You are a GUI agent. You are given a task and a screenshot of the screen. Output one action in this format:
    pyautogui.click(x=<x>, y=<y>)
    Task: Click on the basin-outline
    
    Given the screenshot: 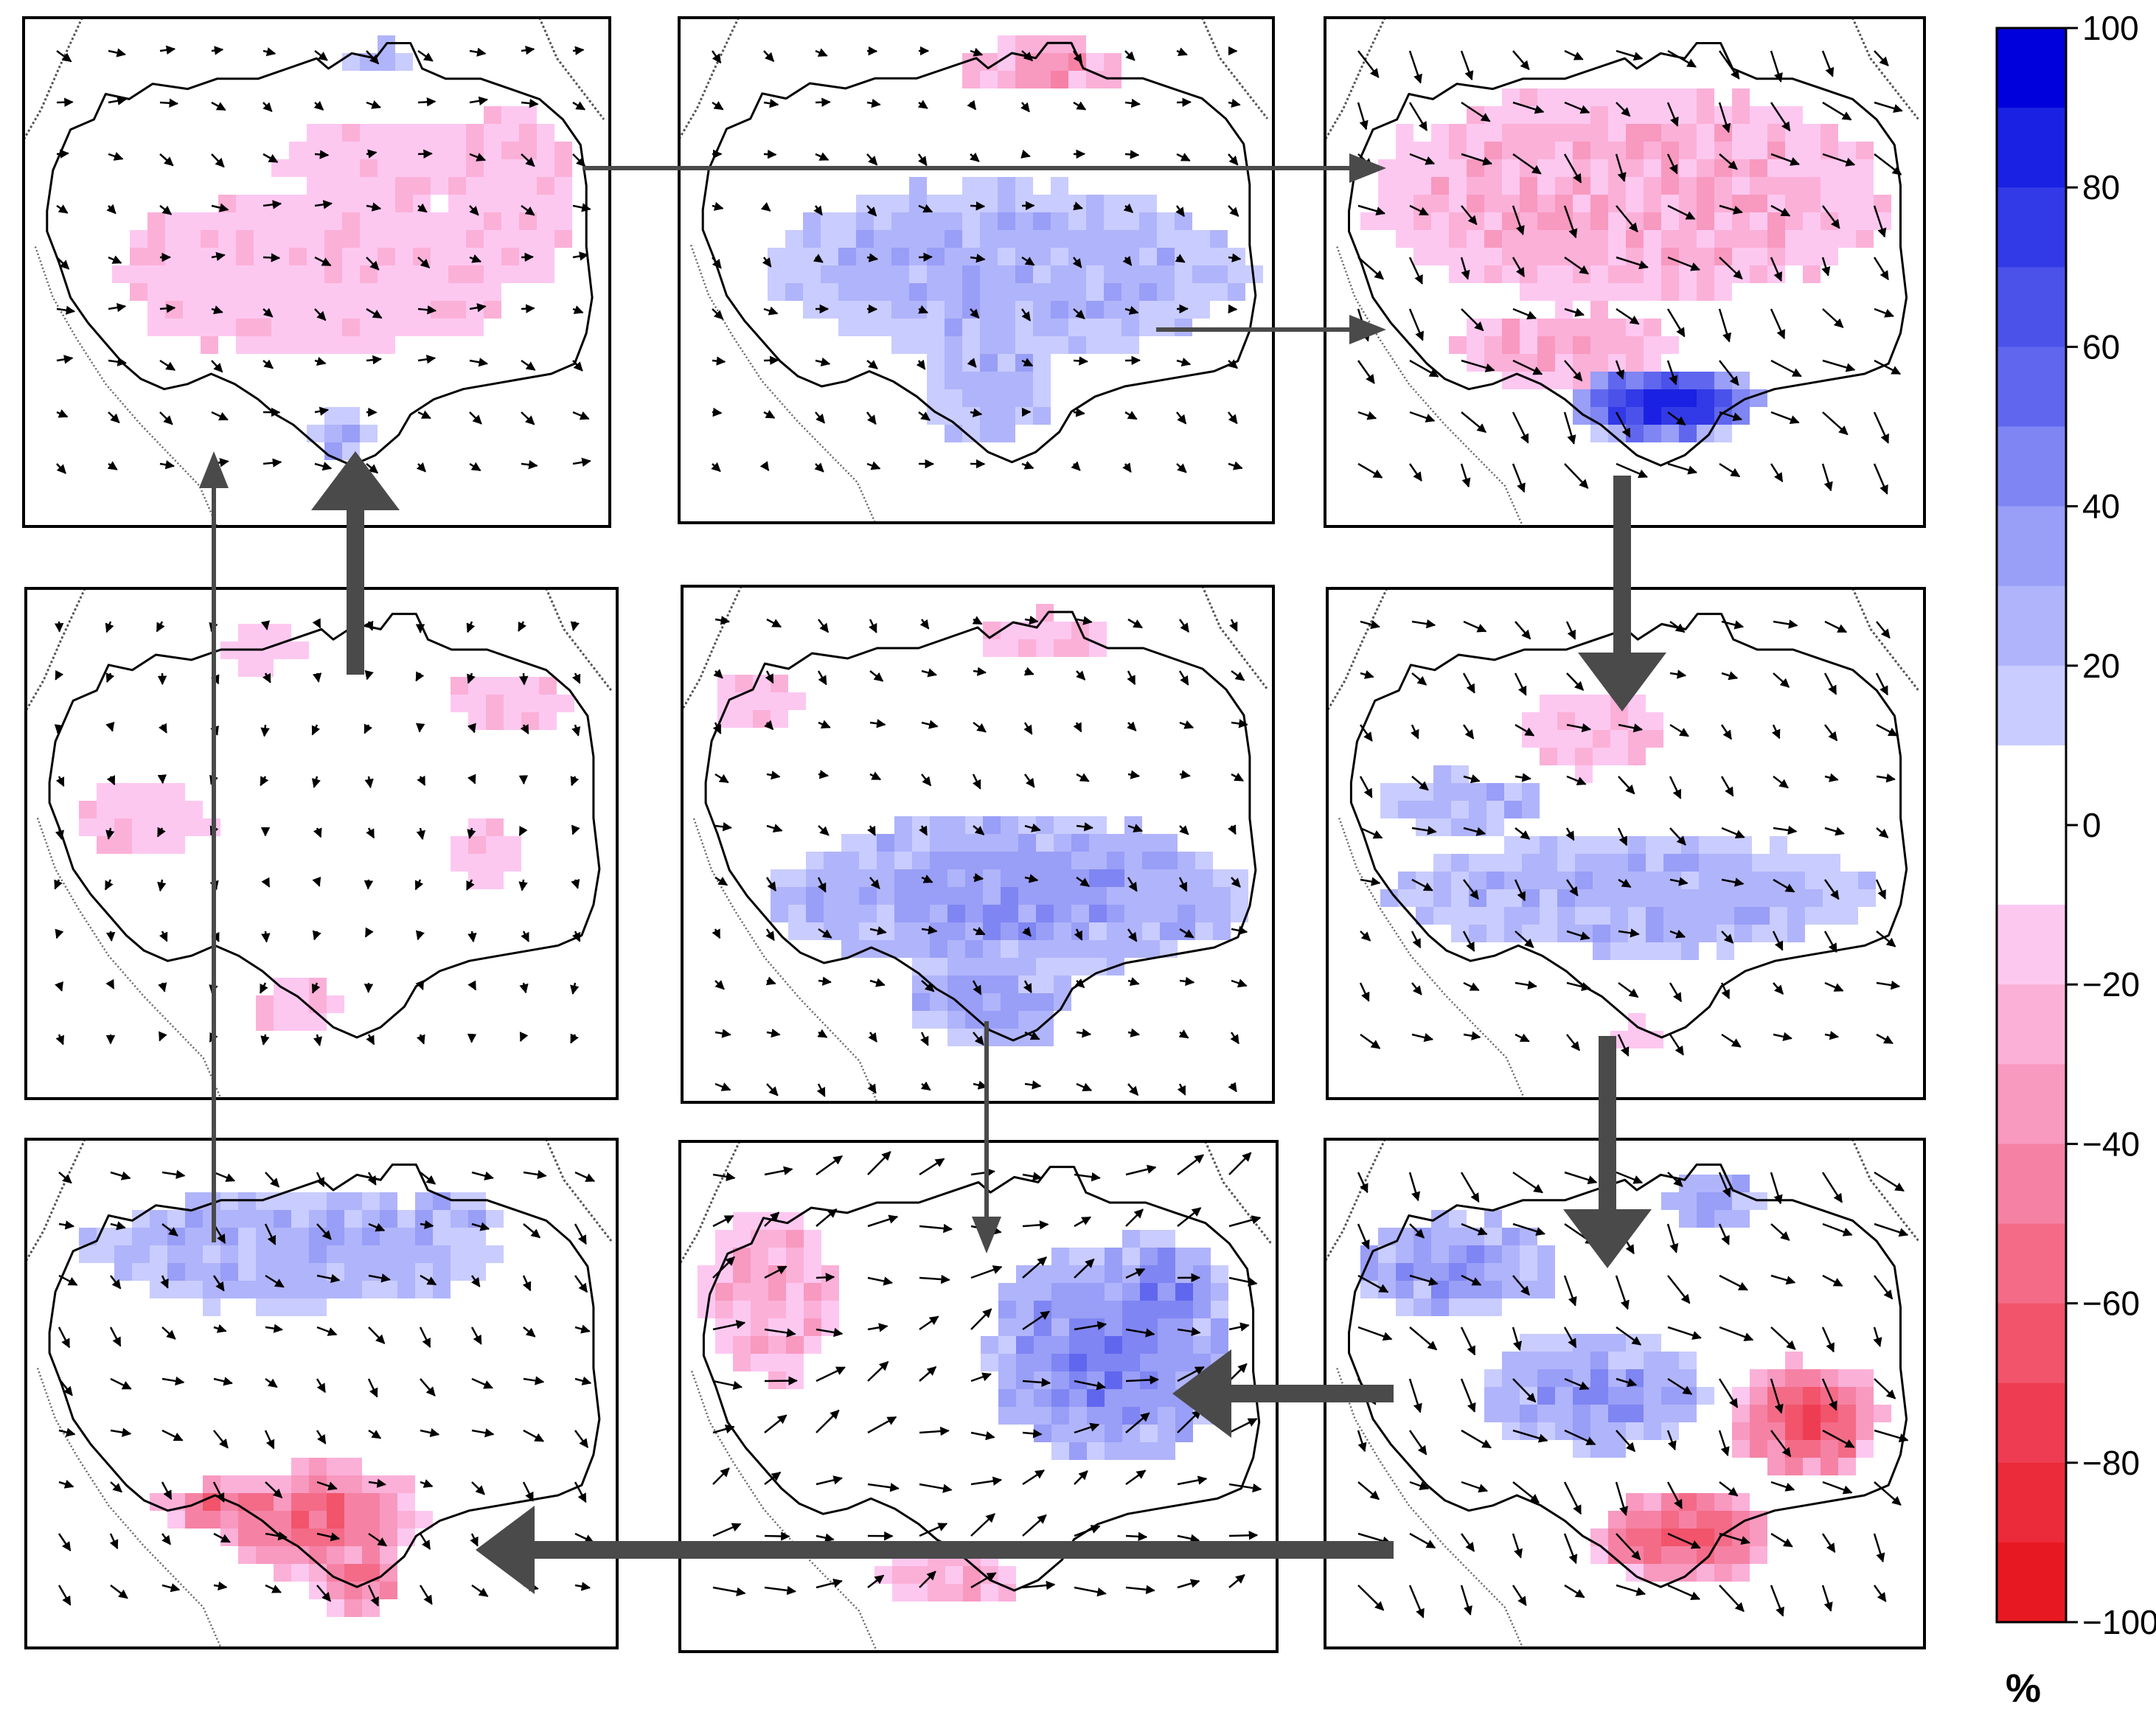 What is the action you would take?
    pyautogui.click(x=324, y=826)
    